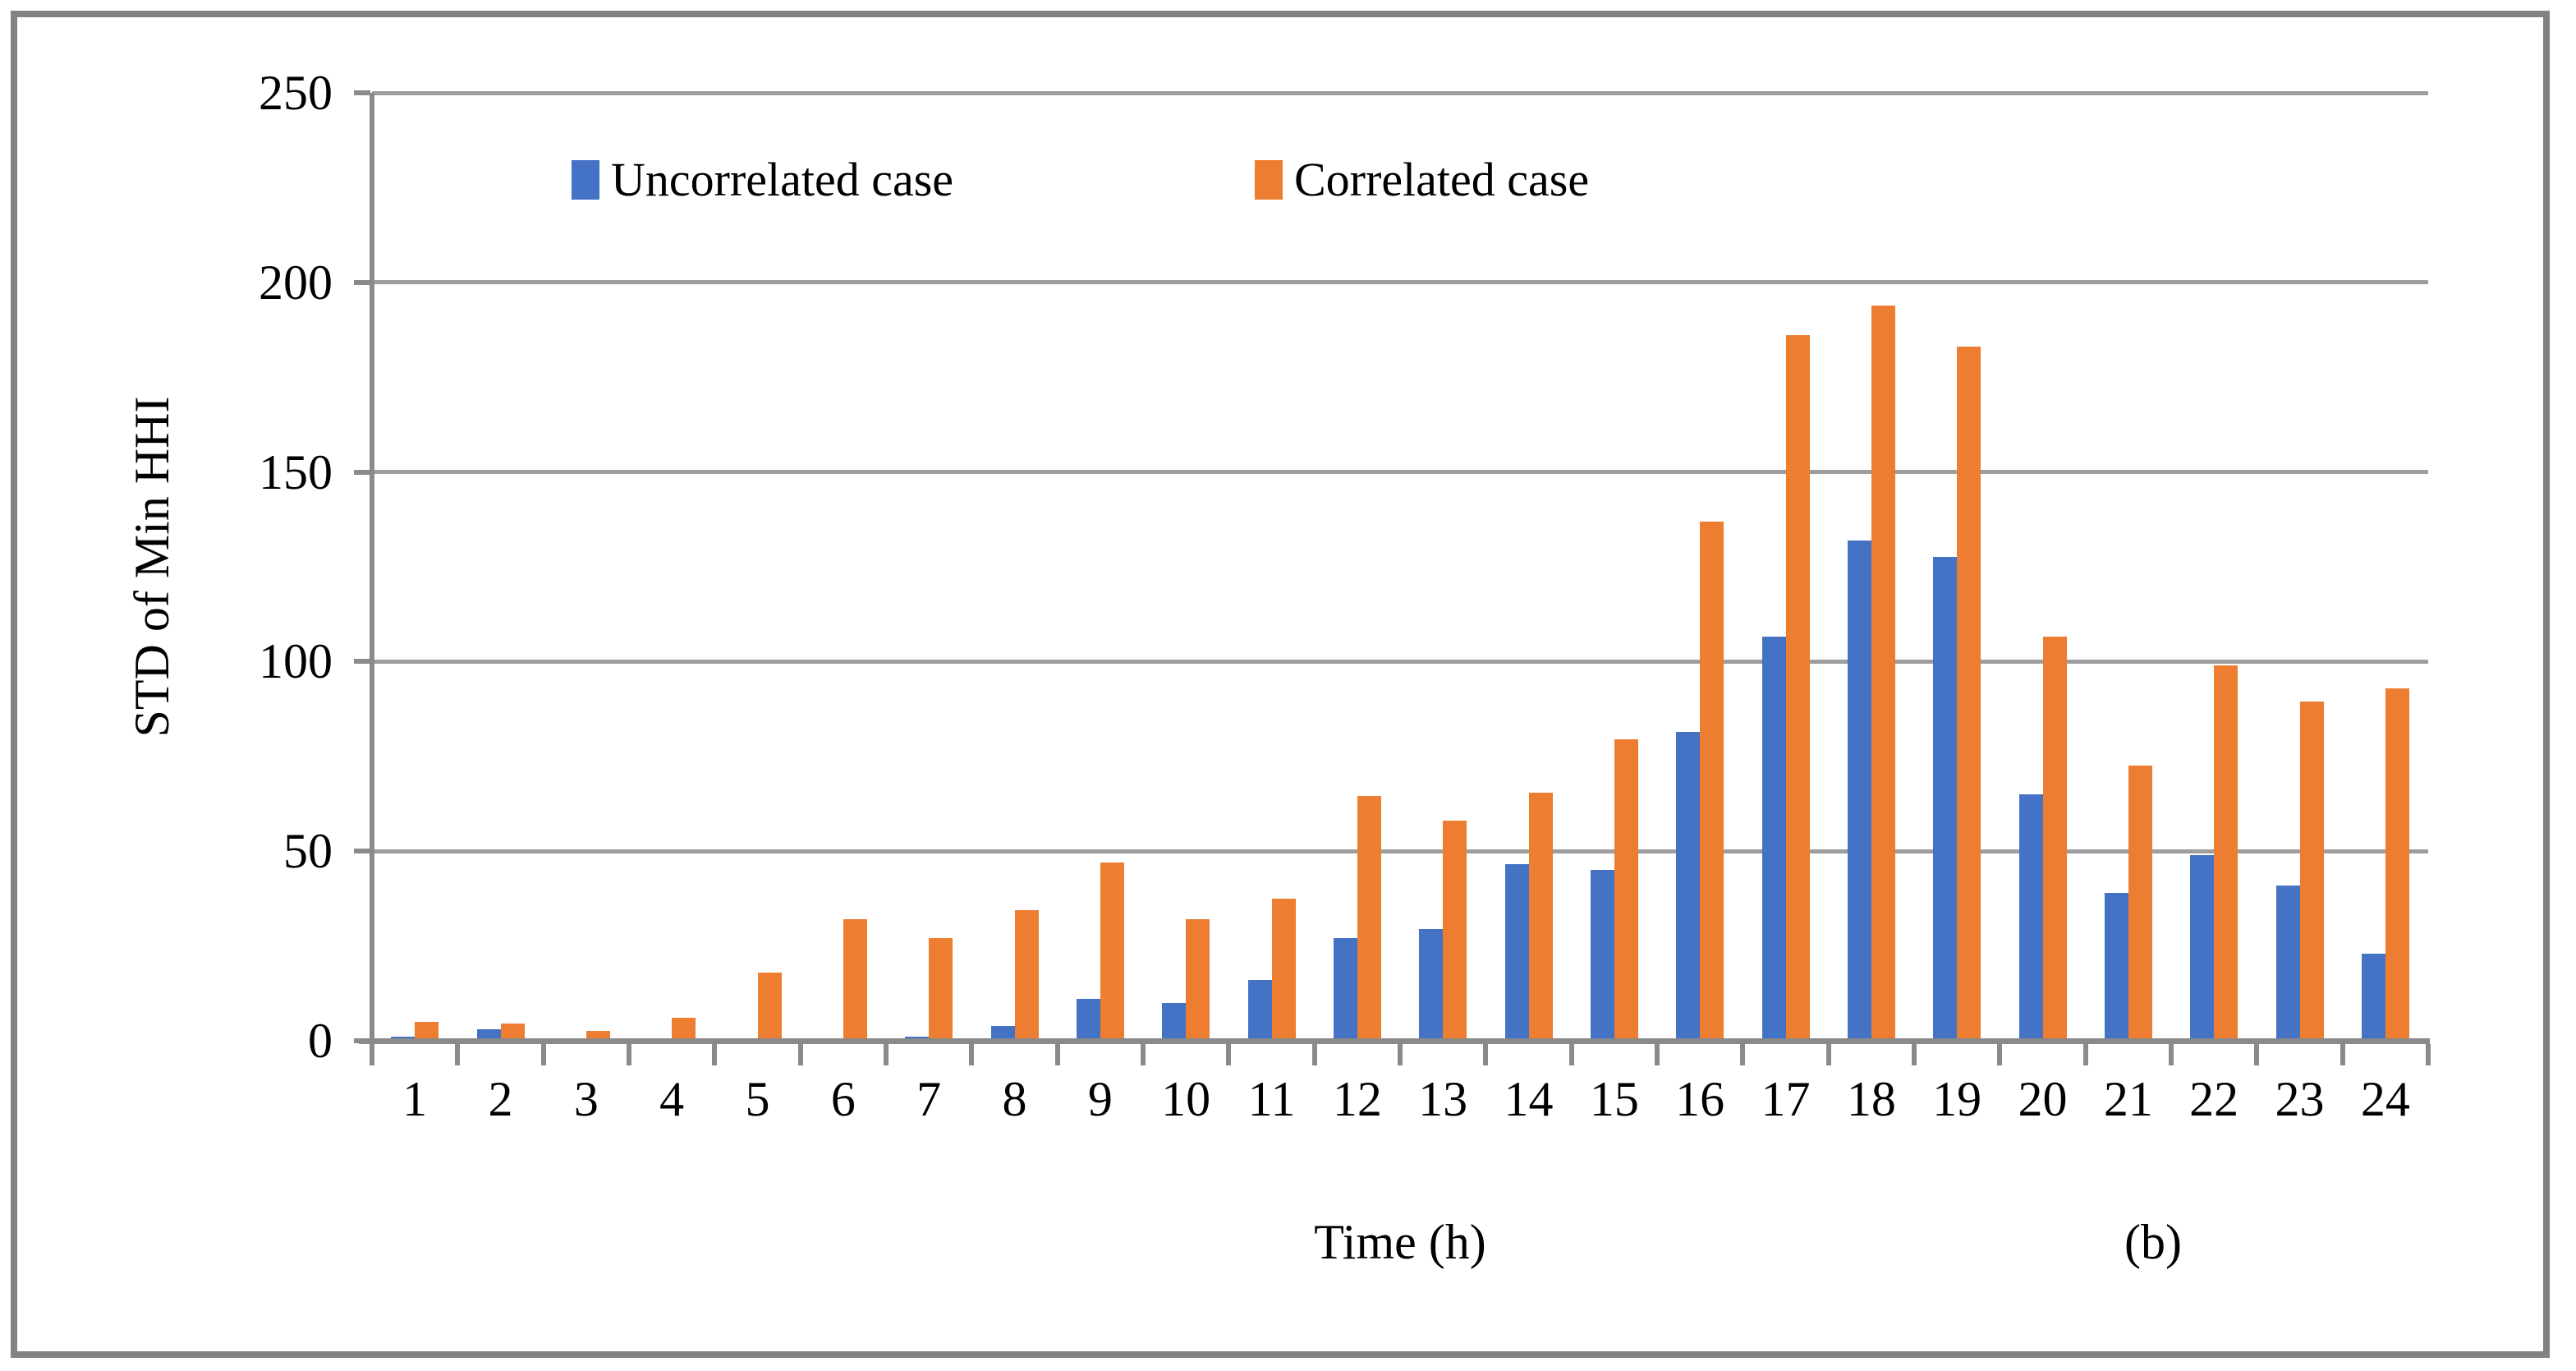  What do you see at coordinates (1529, 1099) in the screenshot?
I see `x-tick-label-14: 14` at bounding box center [1529, 1099].